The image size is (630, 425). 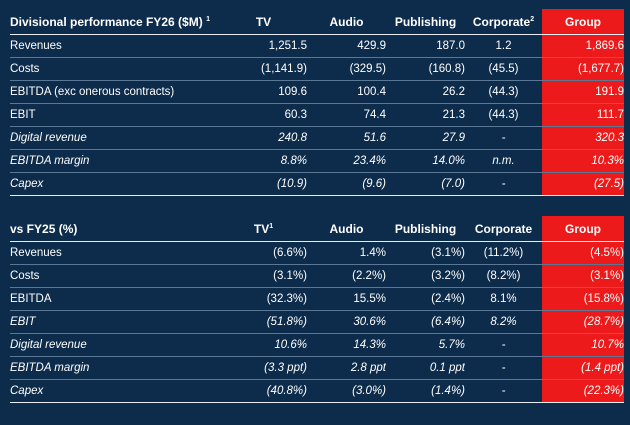 What do you see at coordinates (583, 115) in the screenshot?
I see `cell-group: 111.7` at bounding box center [583, 115].